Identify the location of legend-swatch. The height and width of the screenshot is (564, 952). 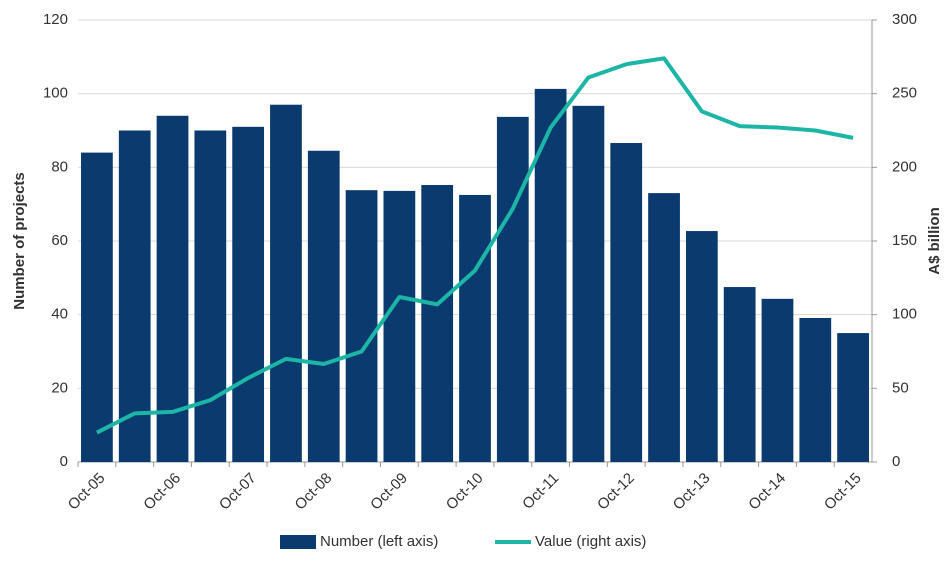
(298, 542).